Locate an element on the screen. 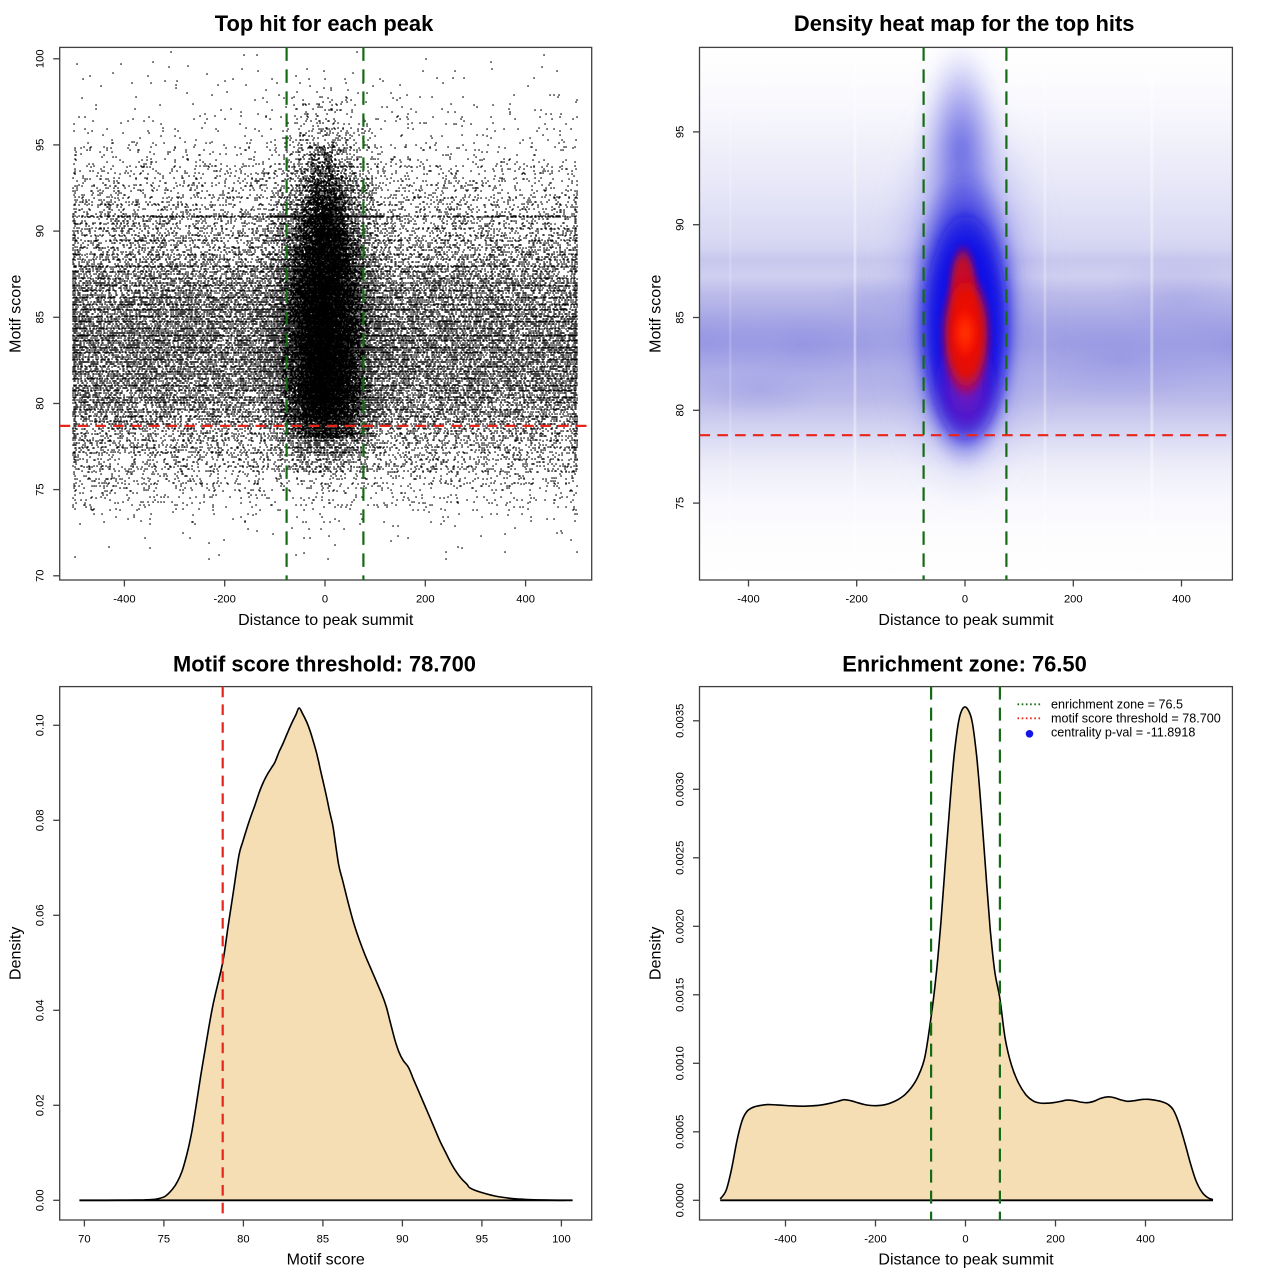 The image size is (1280, 1285). svg-text: 0.0035 is located at coordinates (681, 721).